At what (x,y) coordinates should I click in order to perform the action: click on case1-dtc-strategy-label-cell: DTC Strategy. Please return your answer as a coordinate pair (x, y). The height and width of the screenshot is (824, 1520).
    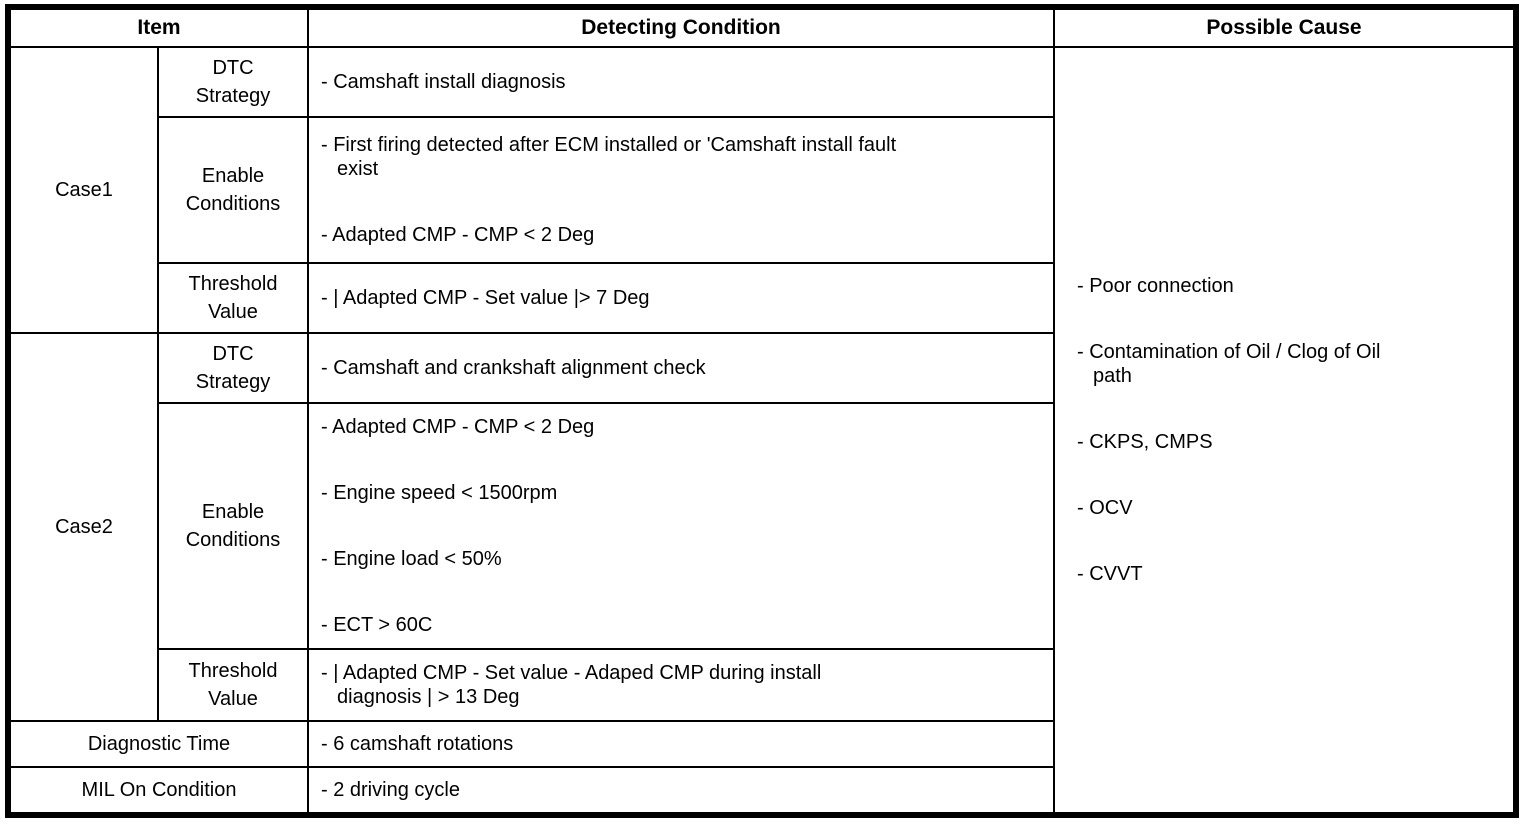
    Looking at the image, I should click on (233, 82).